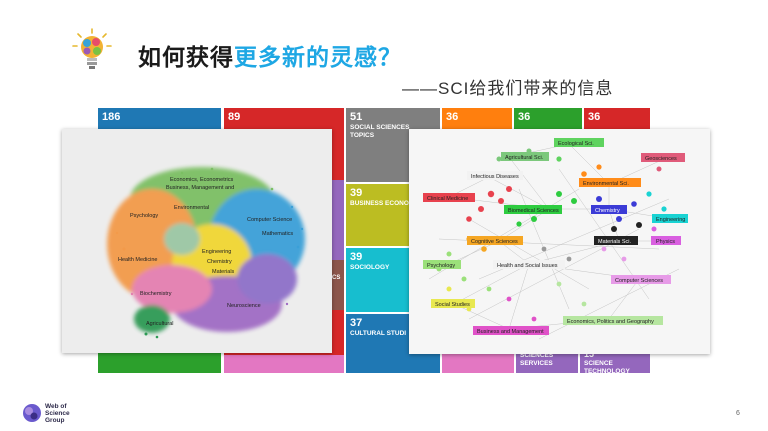  What do you see at coordinates (159, 363) in the screenshot?
I see `tile-bottom-green` at bounding box center [159, 363].